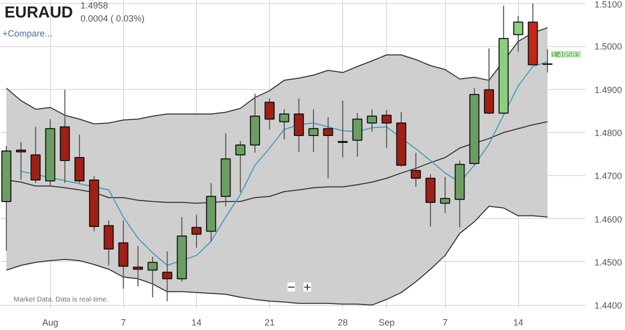  I want to click on y-tick-label: 1.4600, so click(608, 219).